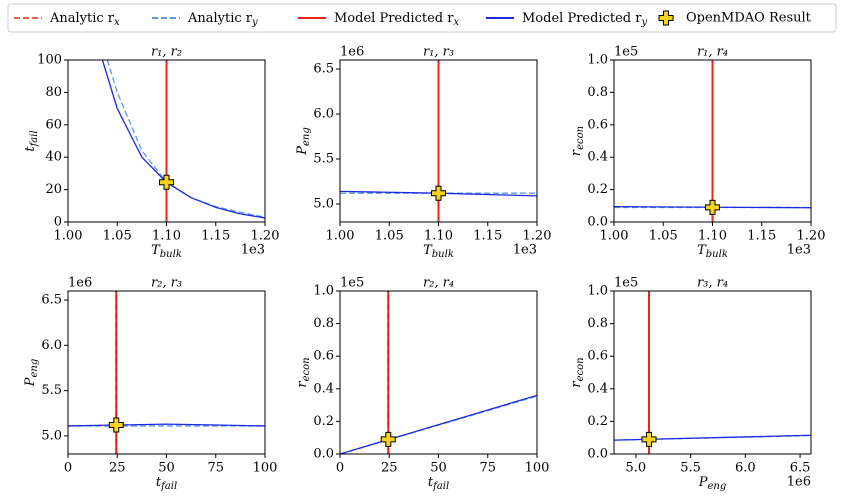 This screenshot has height=496, width=844. What do you see at coordinates (166, 283) in the screenshot?
I see `panel-title: r₂, r₃` at bounding box center [166, 283].